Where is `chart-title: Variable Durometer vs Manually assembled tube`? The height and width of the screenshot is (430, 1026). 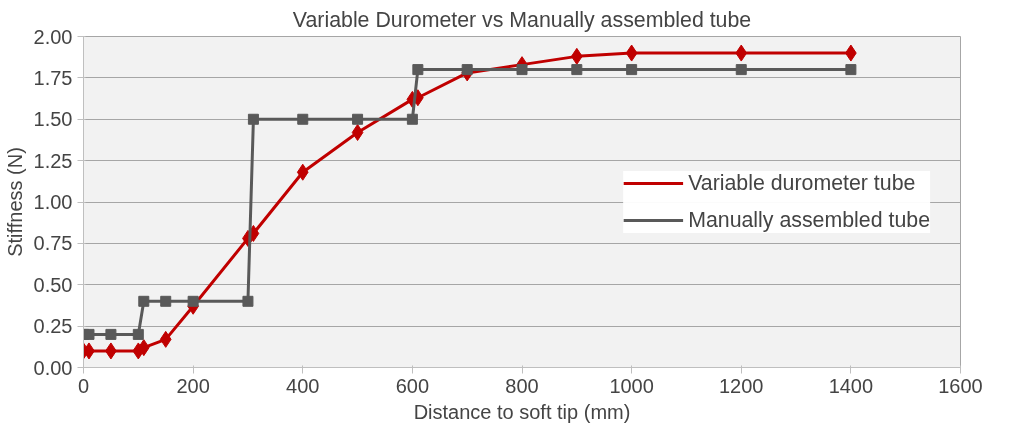
chart-title: Variable Durometer vs Manually assembled tube is located at coordinates (522, 19).